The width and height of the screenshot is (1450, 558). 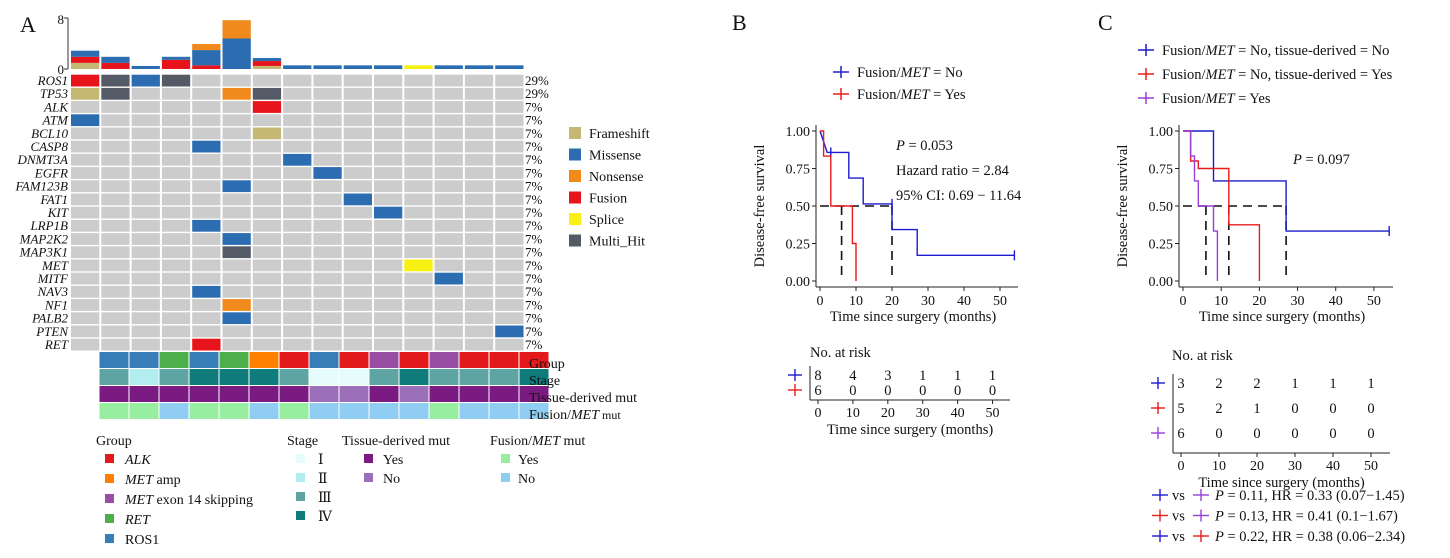 What do you see at coordinates (302, 441) in the screenshot?
I see `legend-title-stage: Stage` at bounding box center [302, 441].